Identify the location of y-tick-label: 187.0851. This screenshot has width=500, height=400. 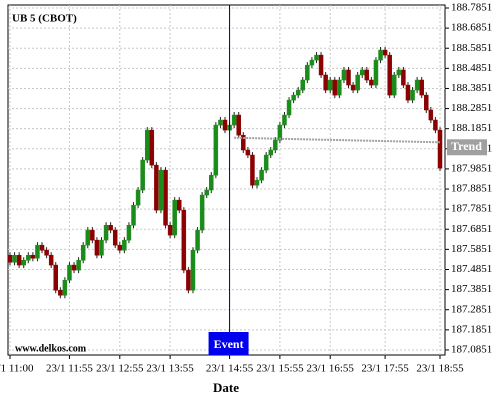
(471, 349).